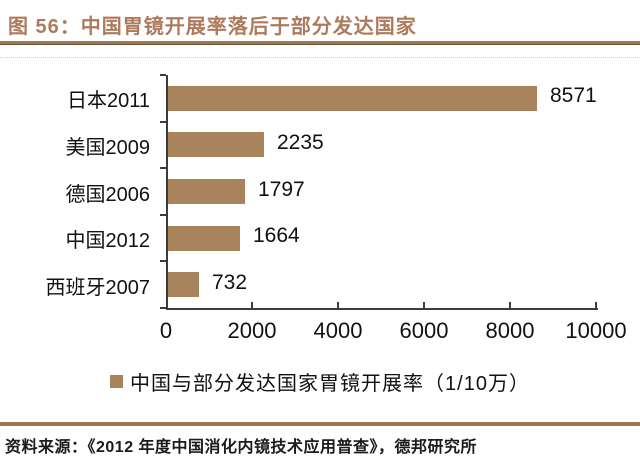 The image size is (640, 462). I want to click on value-label: 732, so click(230, 282).